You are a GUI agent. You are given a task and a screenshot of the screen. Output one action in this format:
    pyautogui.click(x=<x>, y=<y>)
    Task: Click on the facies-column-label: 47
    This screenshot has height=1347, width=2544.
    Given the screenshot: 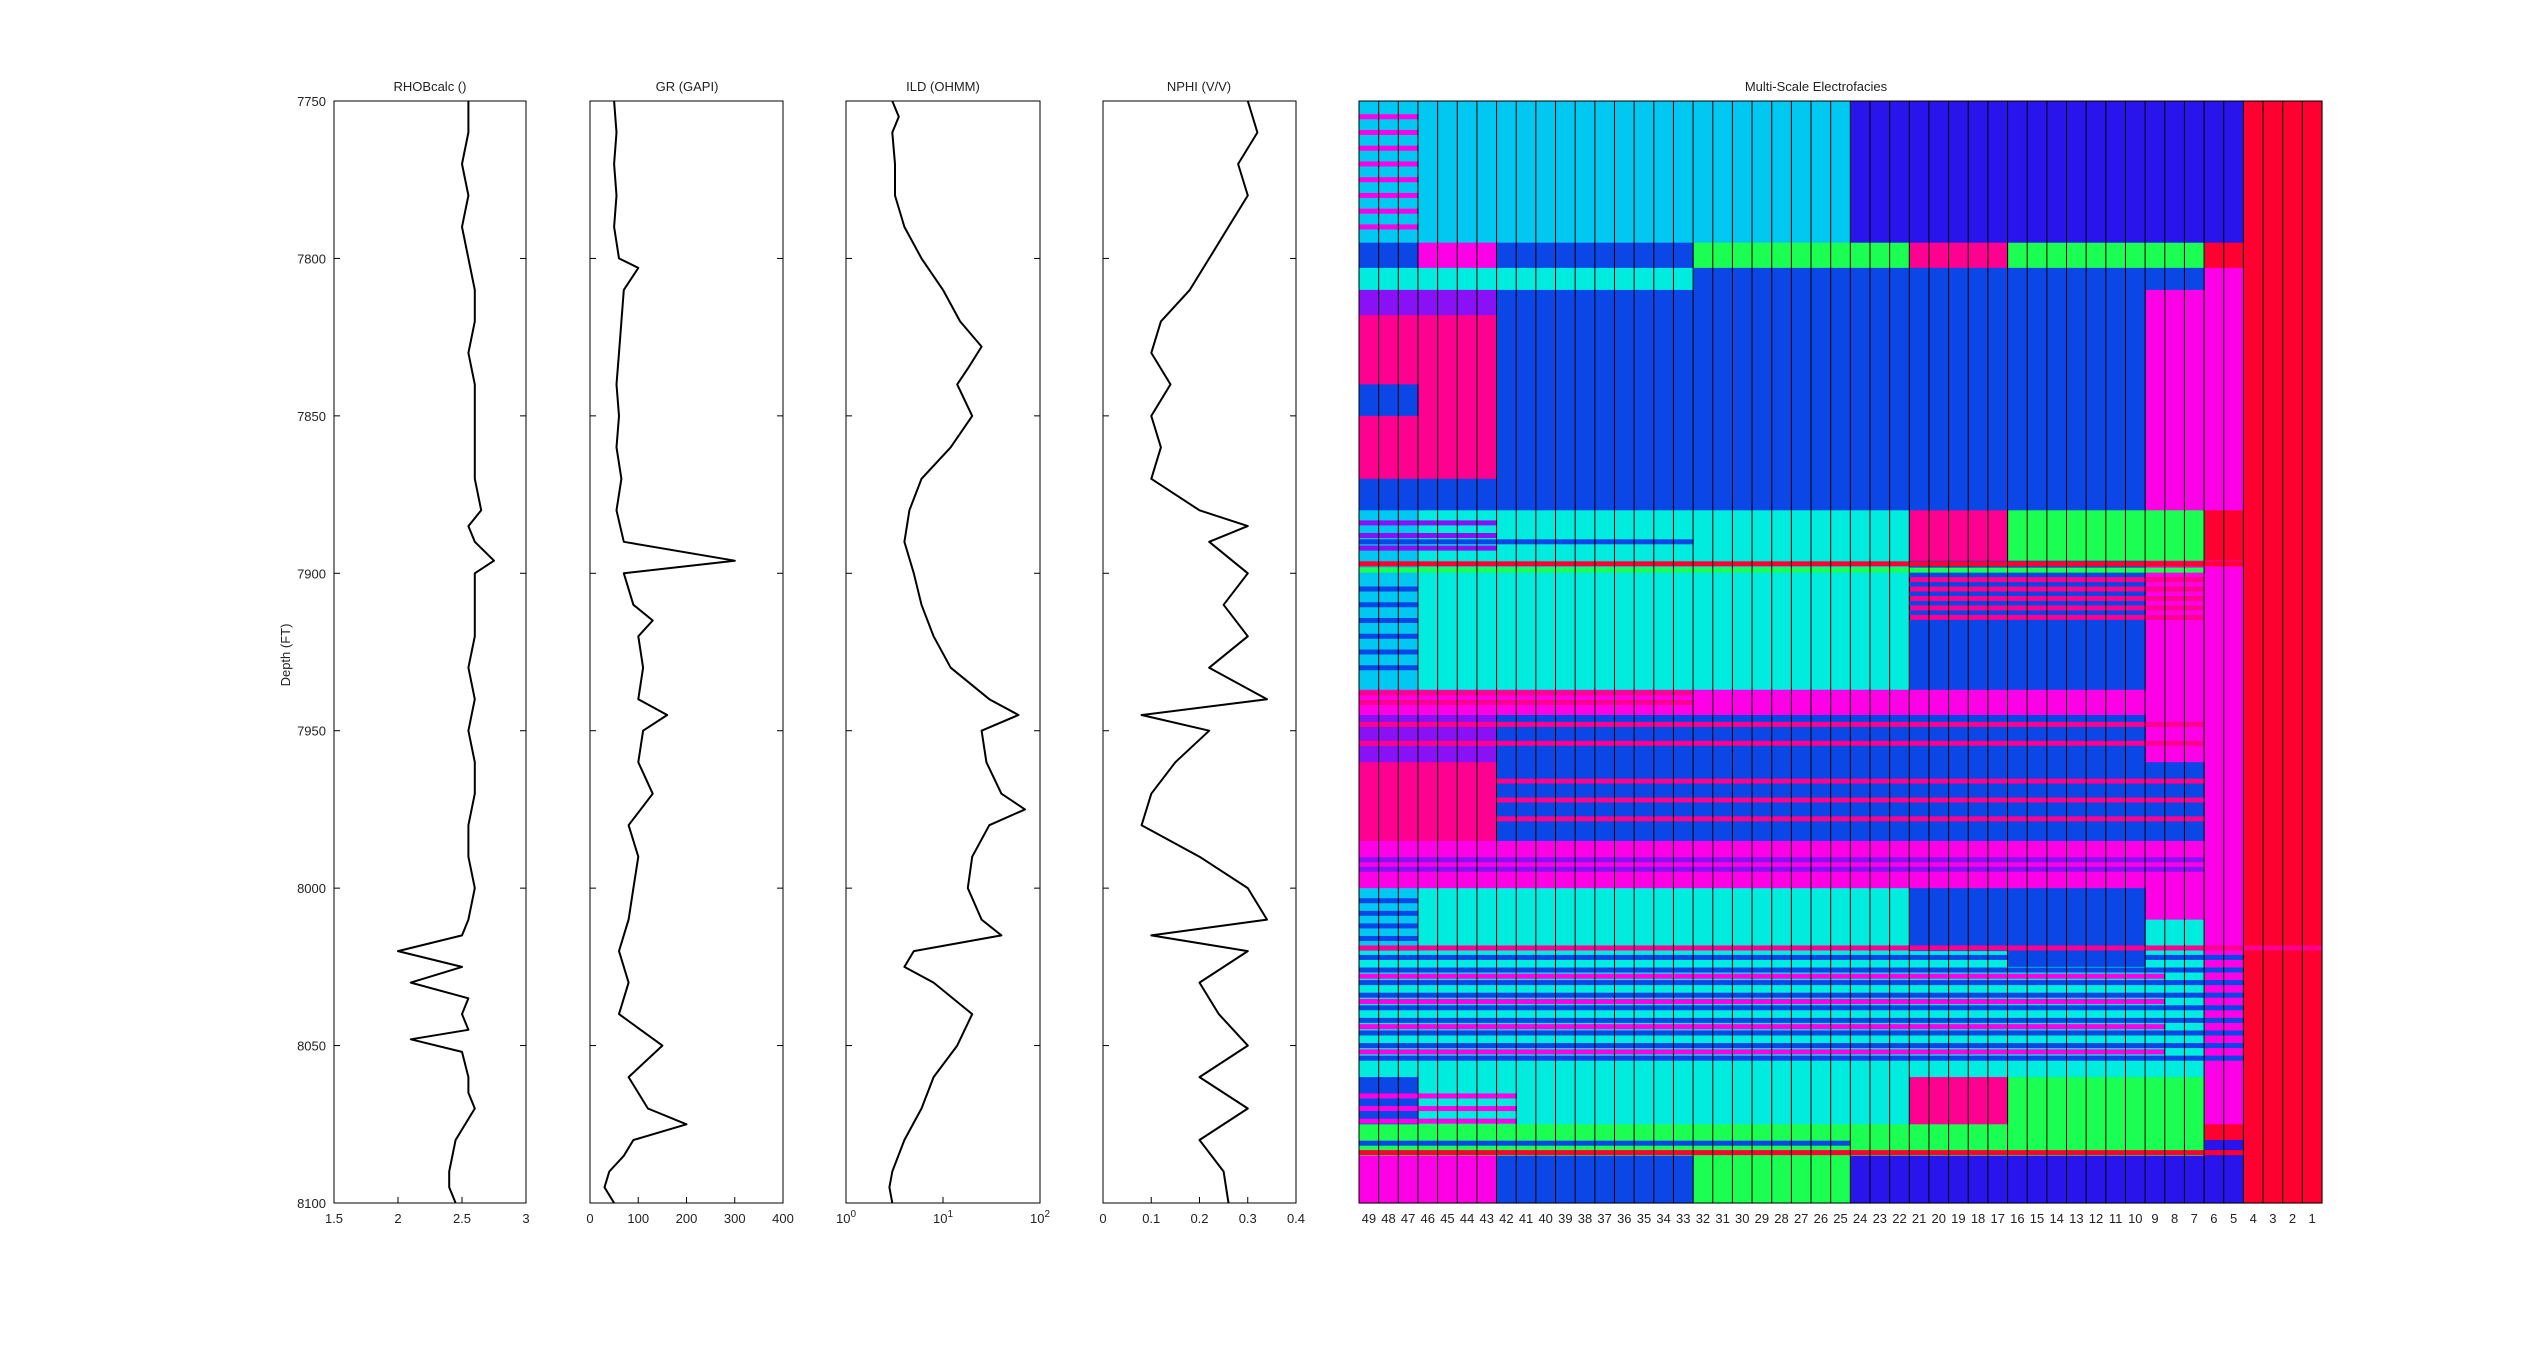 What is the action you would take?
    pyautogui.click(x=1408, y=1218)
    